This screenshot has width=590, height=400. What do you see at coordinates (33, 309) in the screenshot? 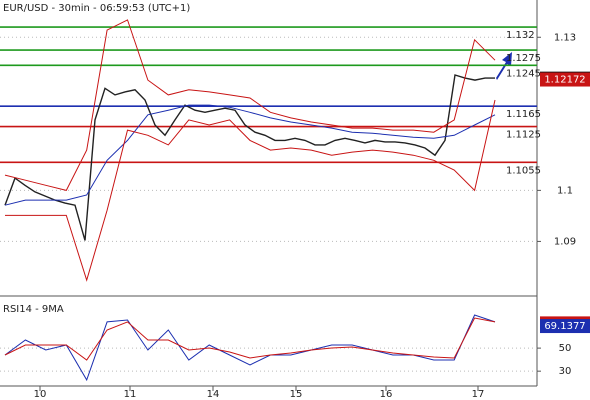
I see `rsi-title: RSI14 - 9MA` at bounding box center [33, 309].